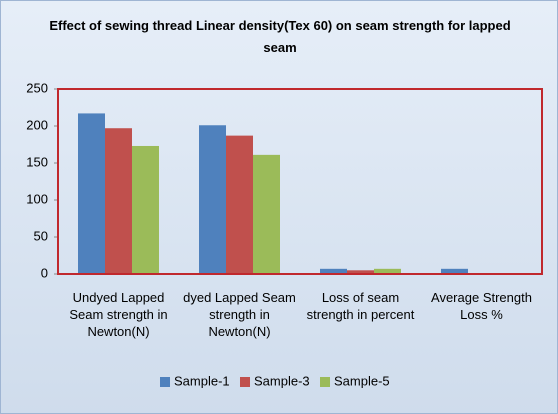 This screenshot has height=414, width=558. What do you see at coordinates (44, 272) in the screenshot?
I see `y-tick-label: 0` at bounding box center [44, 272].